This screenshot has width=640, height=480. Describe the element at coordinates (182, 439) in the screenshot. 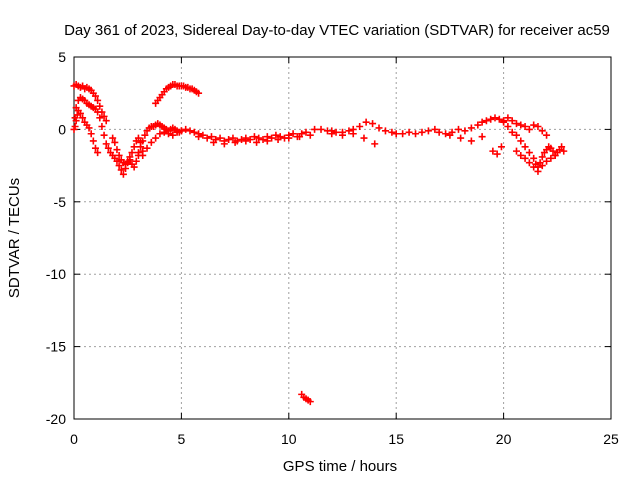

I see `x-tick-label: 5` at that location.